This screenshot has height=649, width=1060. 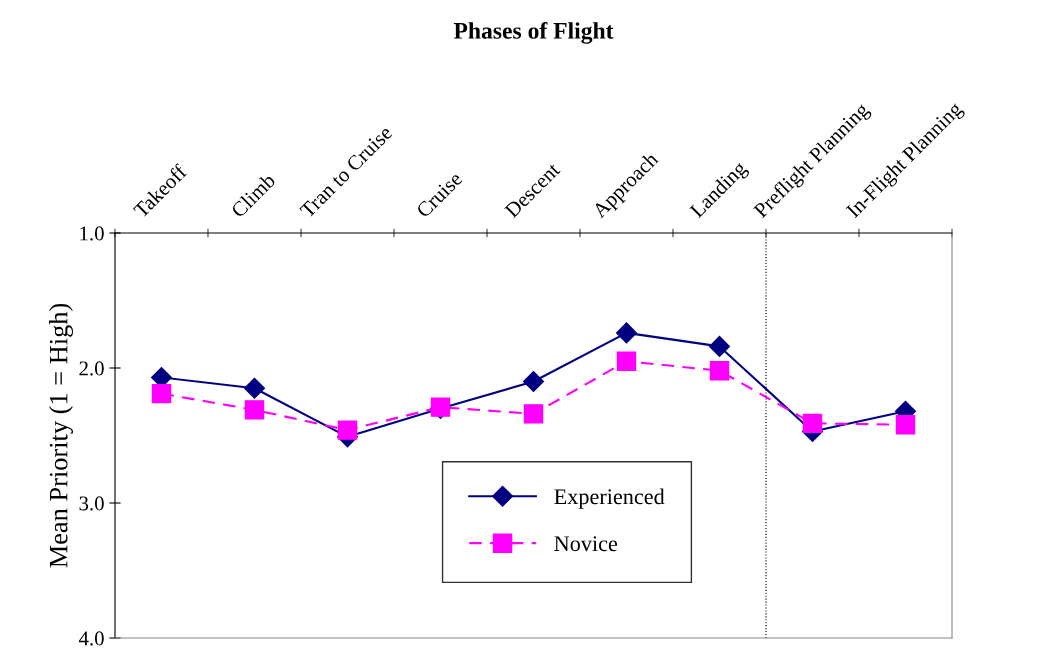 I want to click on legend-label: Novice, so click(x=586, y=544).